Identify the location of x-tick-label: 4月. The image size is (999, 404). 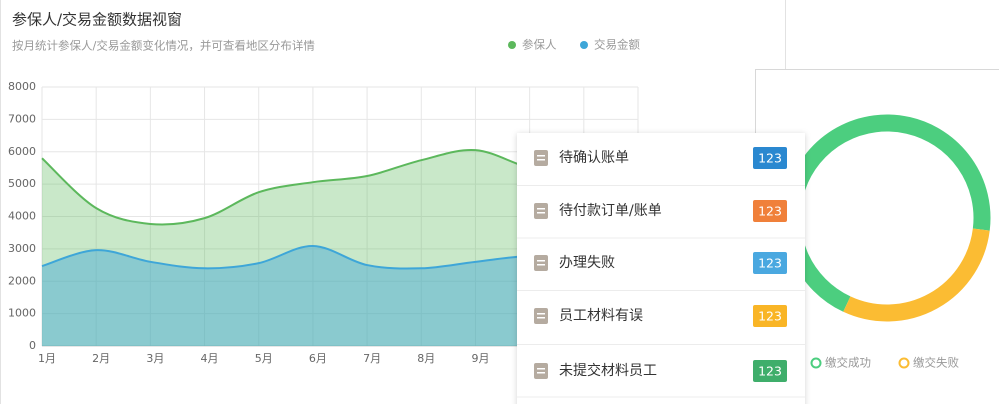
(210, 358).